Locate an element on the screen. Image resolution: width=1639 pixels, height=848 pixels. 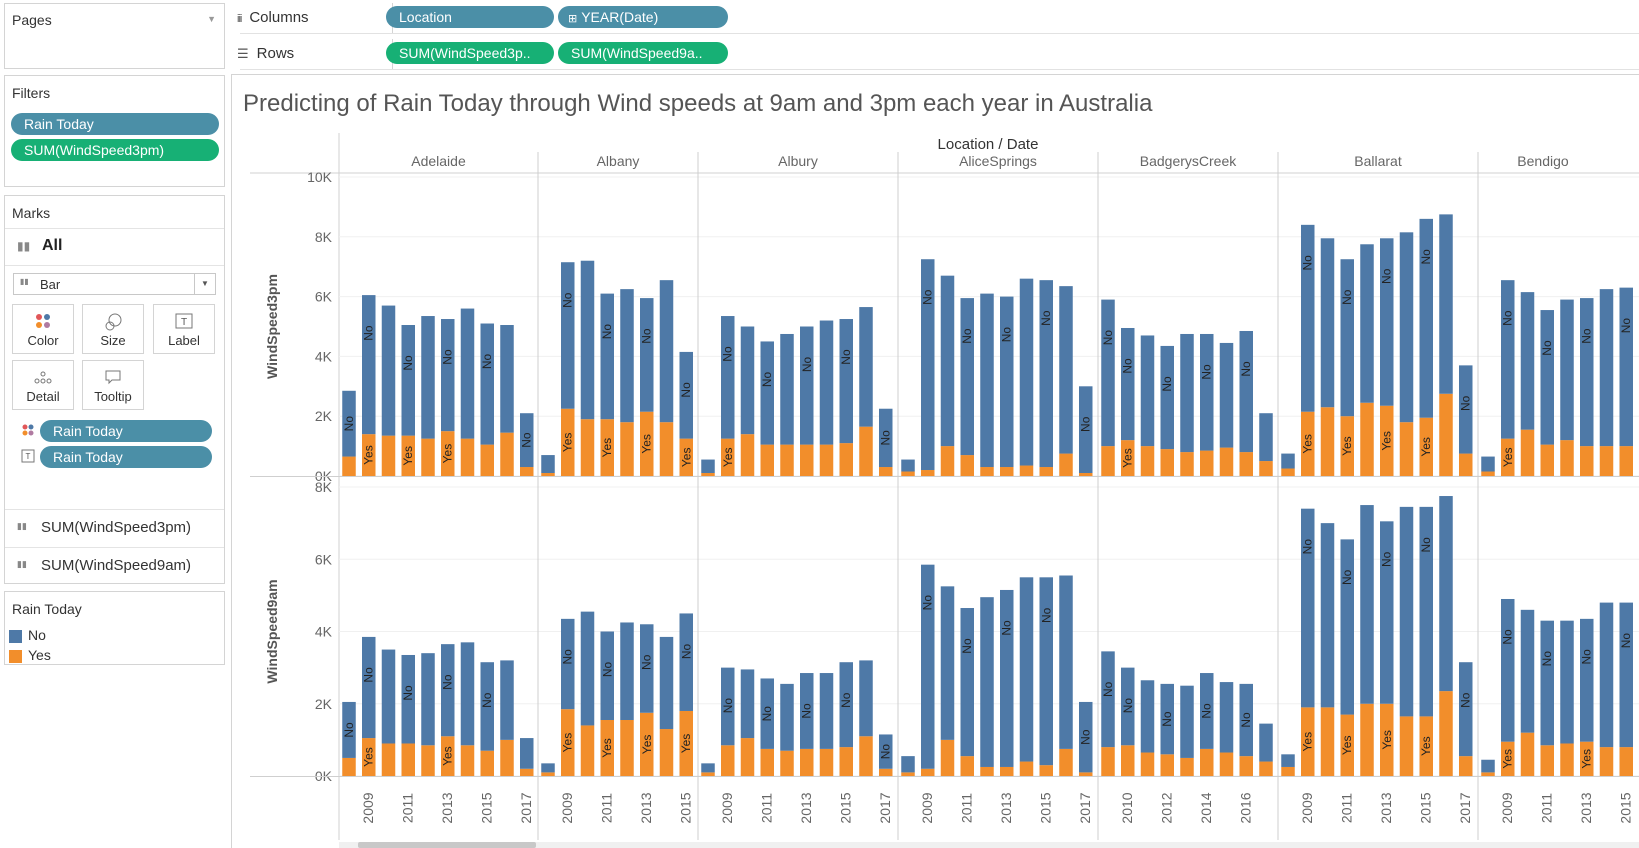
legend-item-yes: Yes is located at coordinates (30, 655).